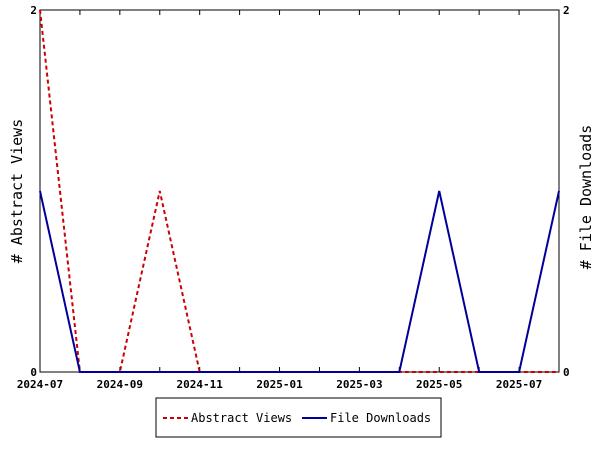 This screenshot has width=600, height=450. What do you see at coordinates (566, 191) in the screenshot?
I see `y-axis-right: 02` at bounding box center [566, 191].